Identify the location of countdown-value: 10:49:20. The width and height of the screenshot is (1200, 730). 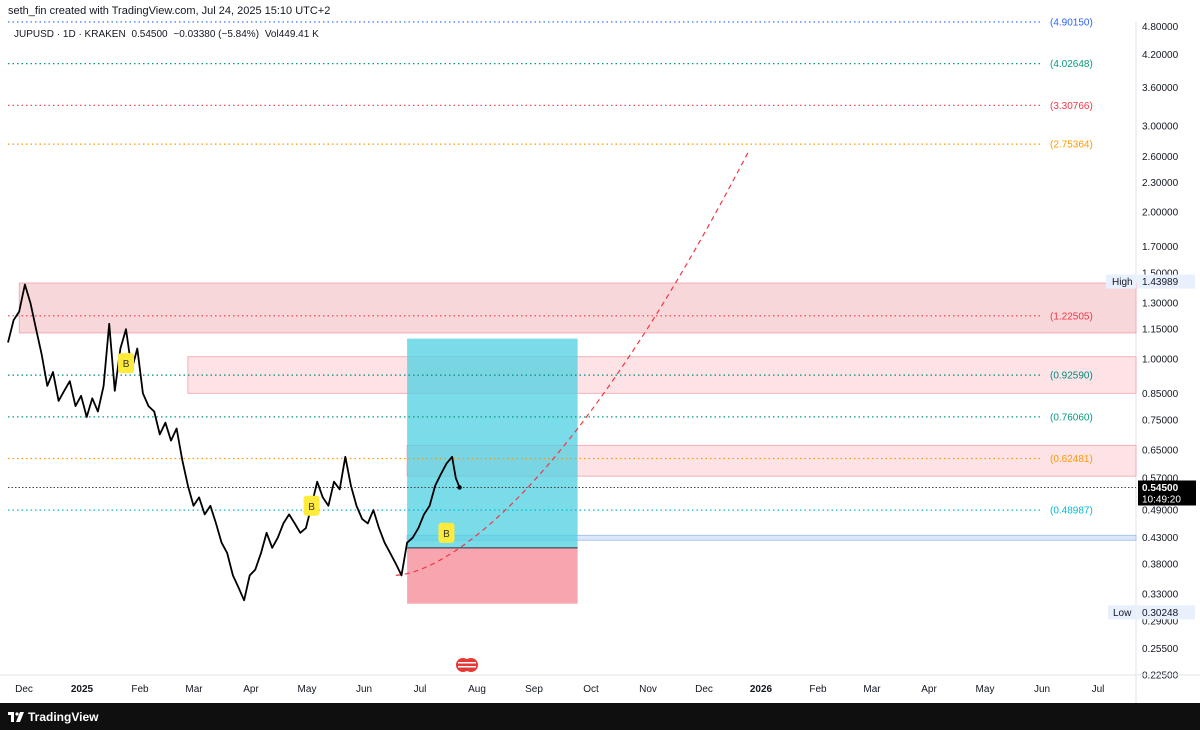
(1161, 499).